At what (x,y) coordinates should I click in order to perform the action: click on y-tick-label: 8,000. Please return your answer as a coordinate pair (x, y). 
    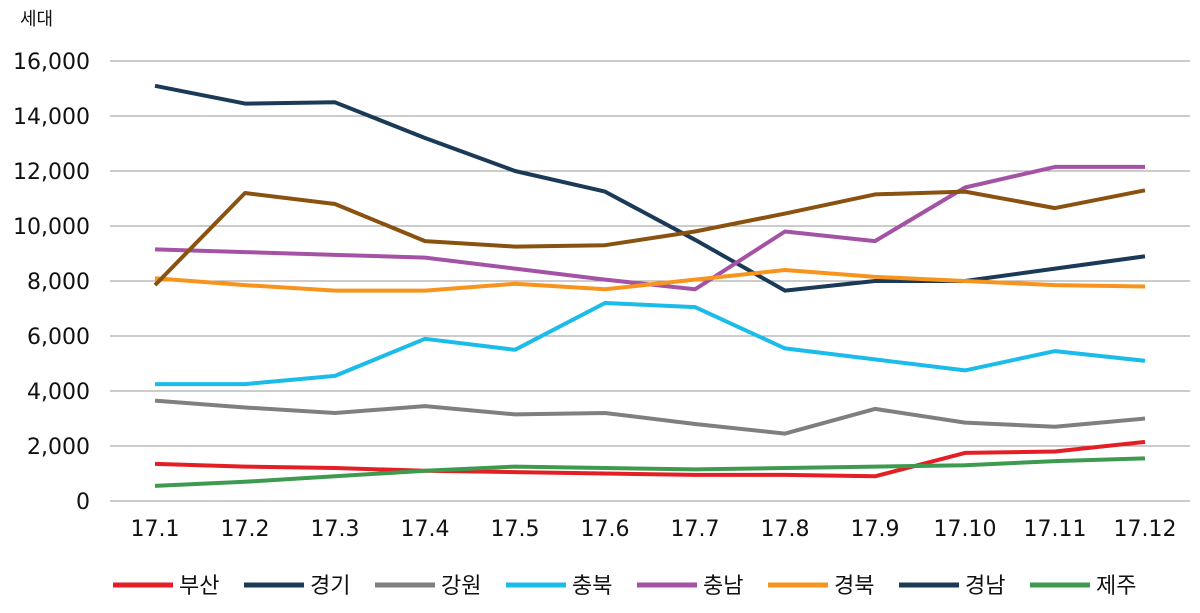
    Looking at the image, I should click on (58, 282).